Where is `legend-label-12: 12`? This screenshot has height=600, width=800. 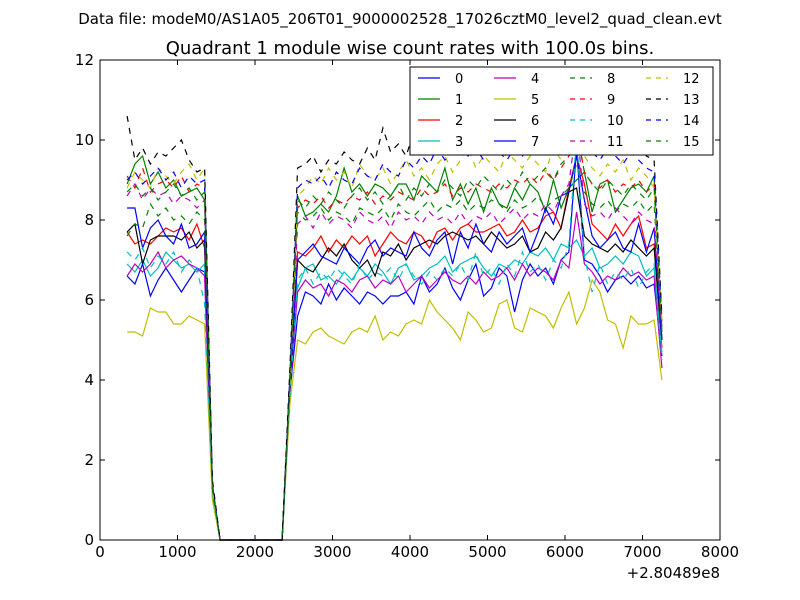 legend-label-12: 12 is located at coordinates (691, 79).